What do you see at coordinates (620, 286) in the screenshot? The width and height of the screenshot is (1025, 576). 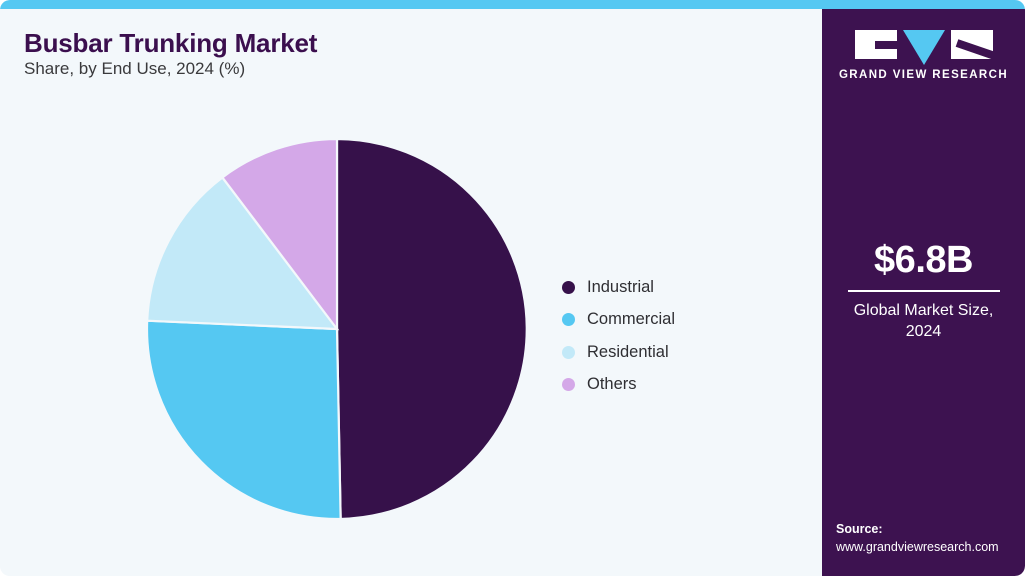 I see `legend-label-industrial: Industrial` at bounding box center [620, 286].